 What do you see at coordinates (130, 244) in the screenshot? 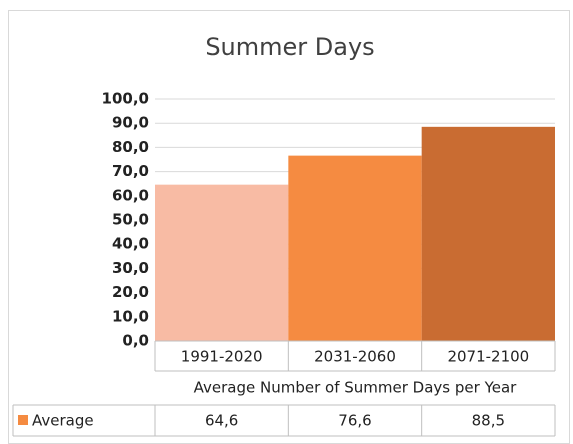
I see `y-tick-label: 40,0` at bounding box center [130, 244].